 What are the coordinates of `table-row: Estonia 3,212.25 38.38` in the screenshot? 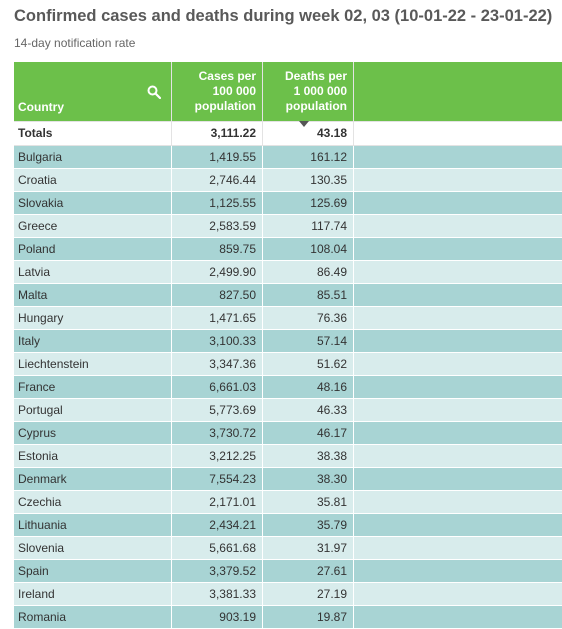 It's located at (288, 456).